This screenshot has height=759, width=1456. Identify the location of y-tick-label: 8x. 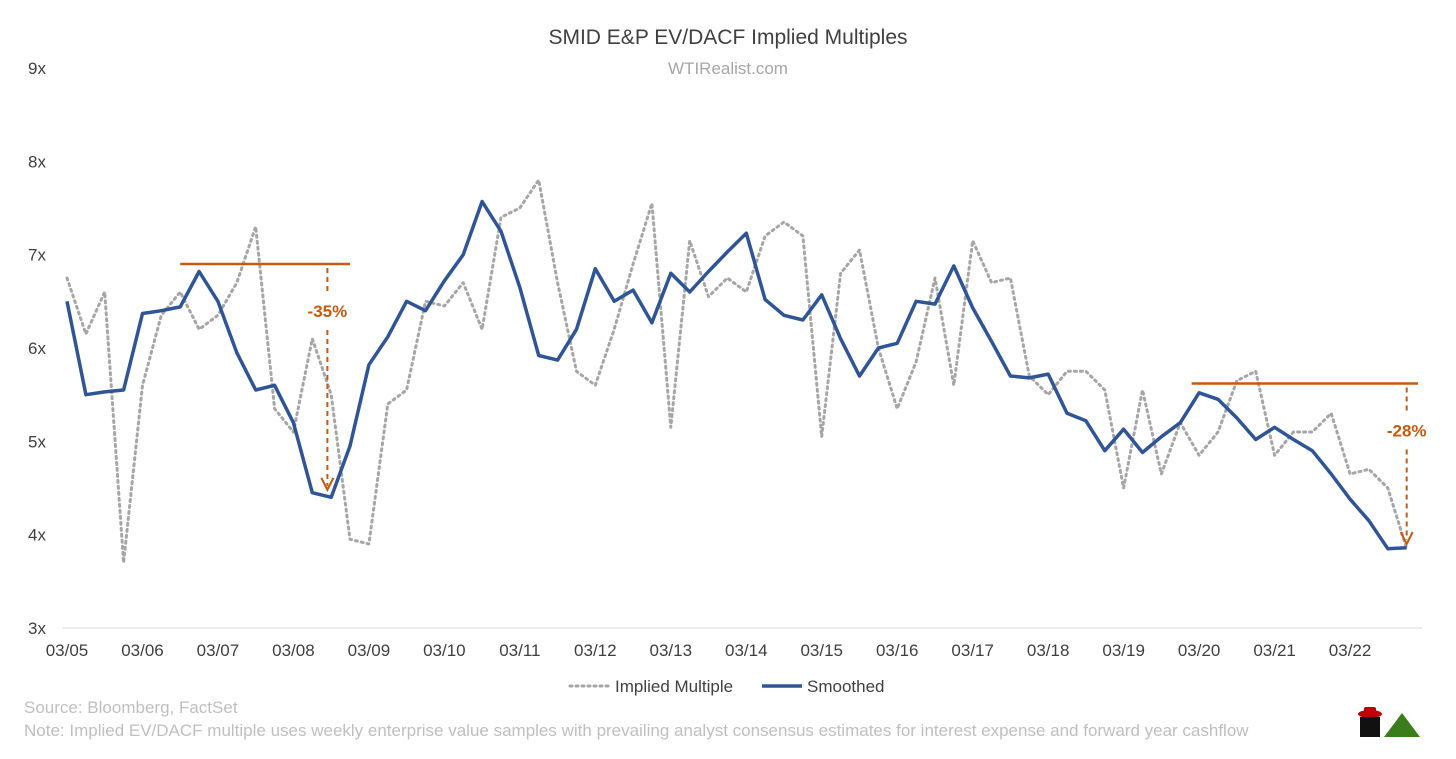
(37, 161).